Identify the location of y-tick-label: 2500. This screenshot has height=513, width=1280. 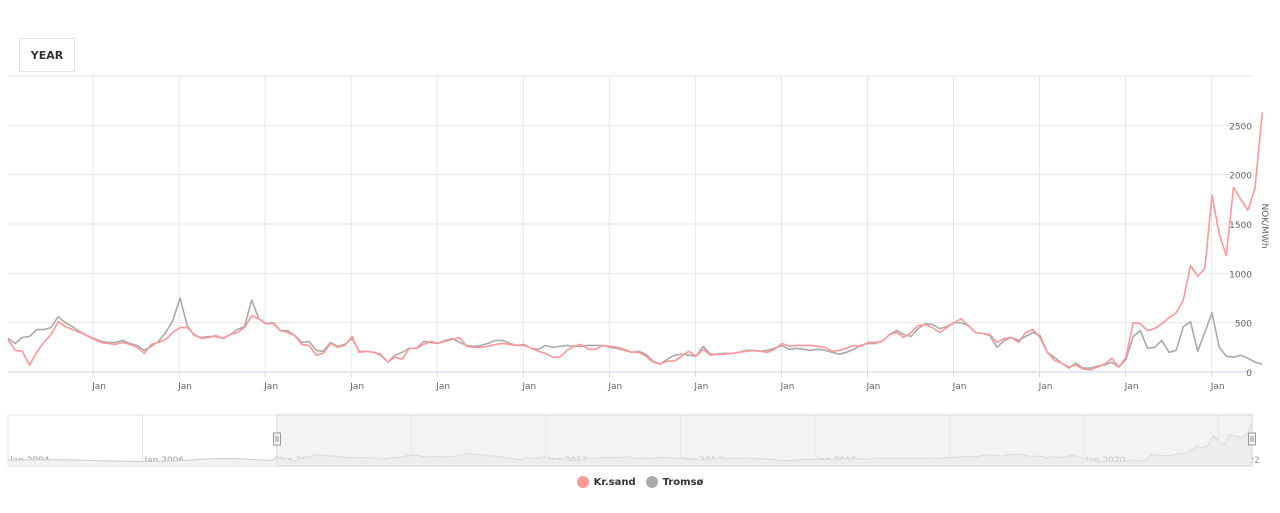
(1240, 127).